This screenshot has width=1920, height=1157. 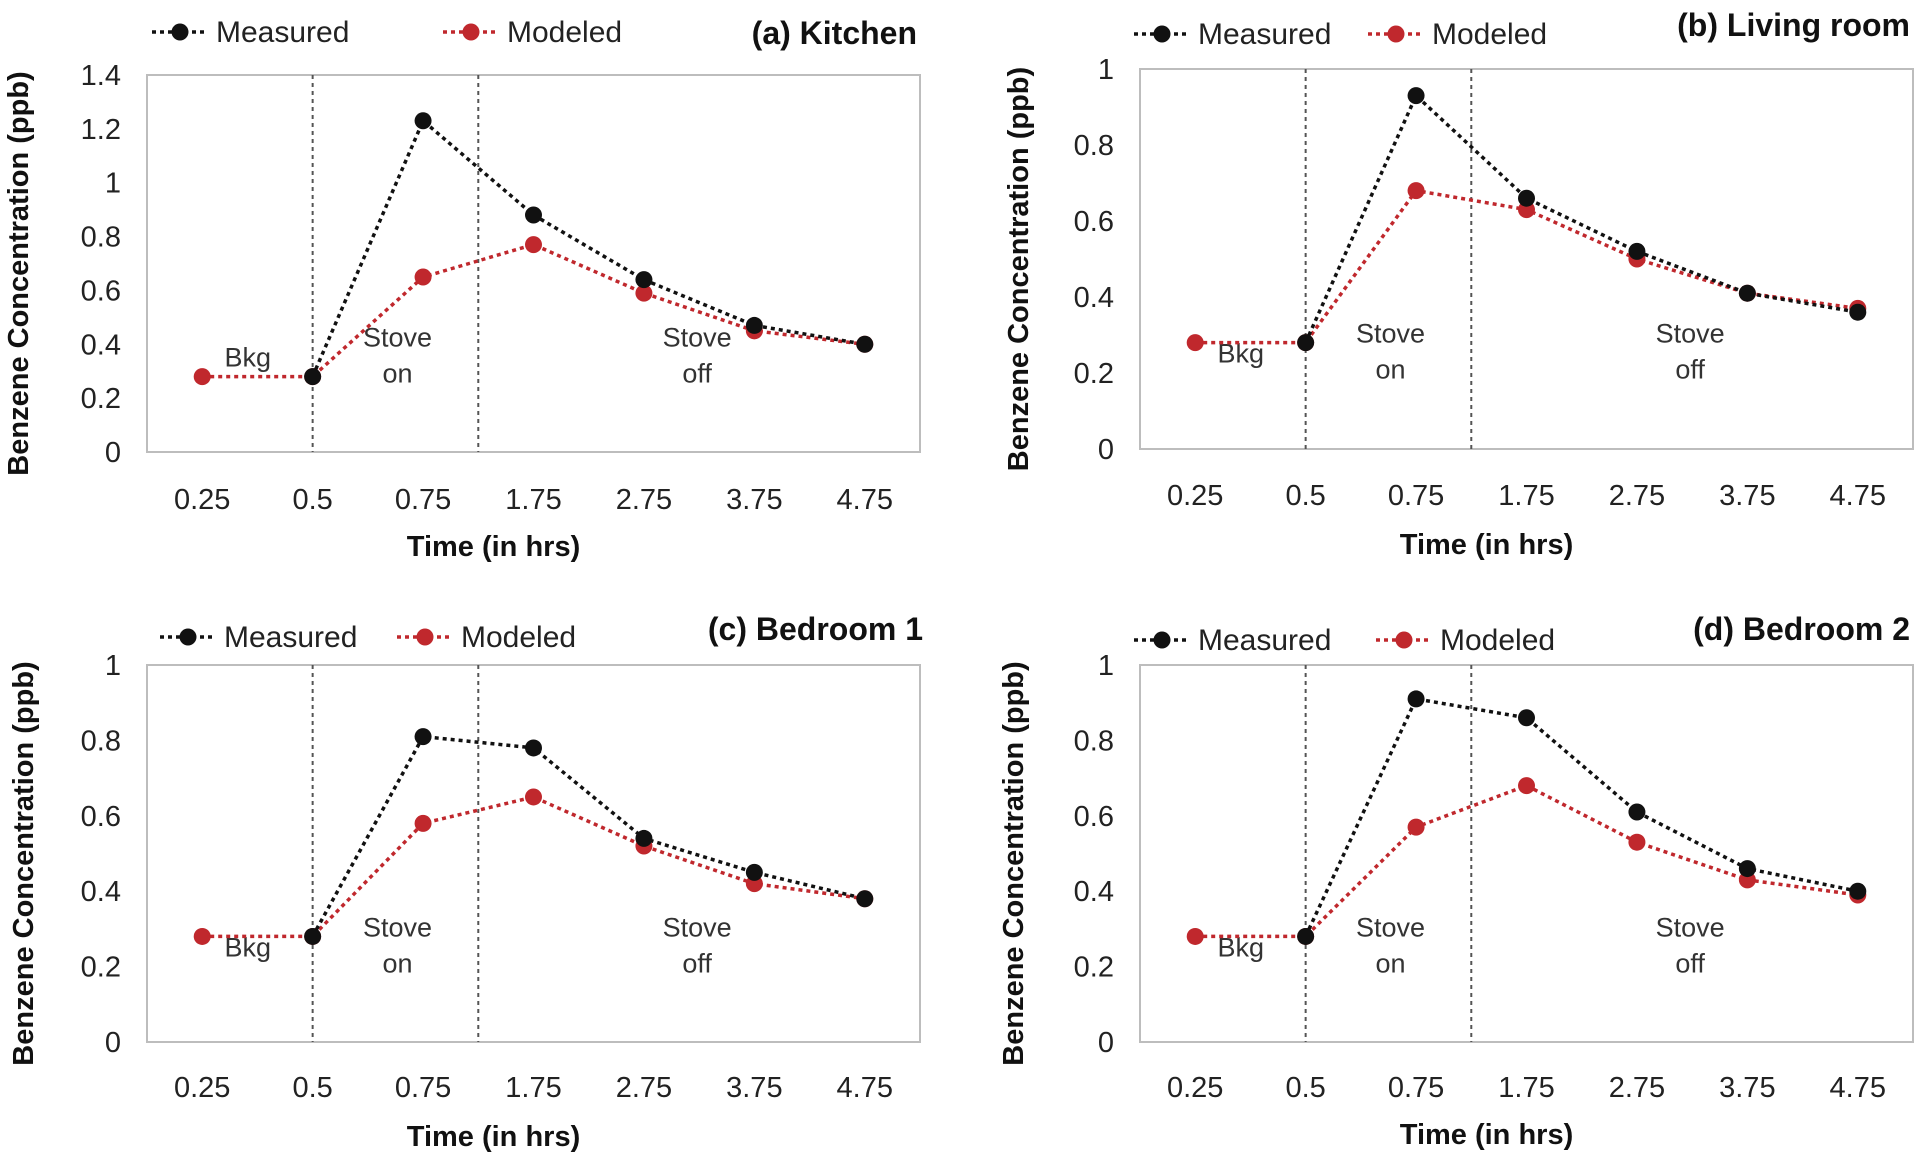 I want to click on legend-item-measured: Measured, so click(x=258, y=637).